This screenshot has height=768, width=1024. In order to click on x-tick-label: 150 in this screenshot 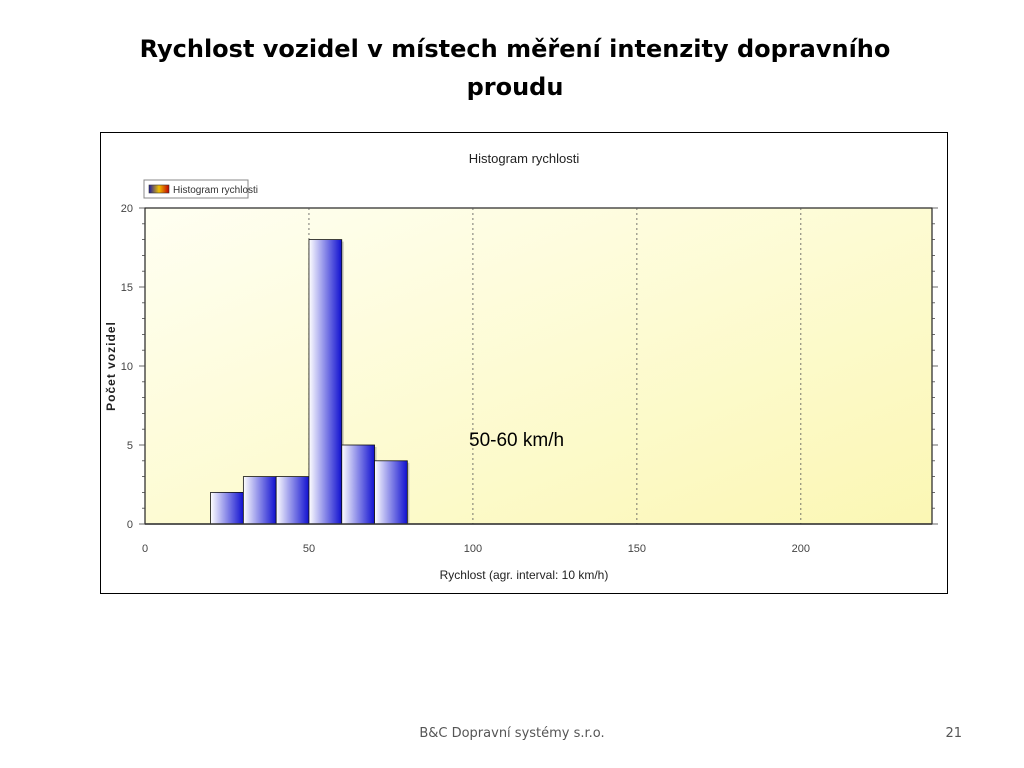, I will do `click(637, 549)`.